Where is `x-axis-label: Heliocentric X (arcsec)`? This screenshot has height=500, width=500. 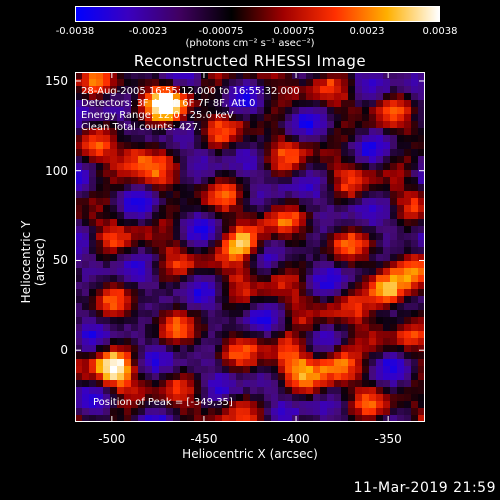
x-axis-label: Heliocentric X (arcsec) is located at coordinates (250, 454).